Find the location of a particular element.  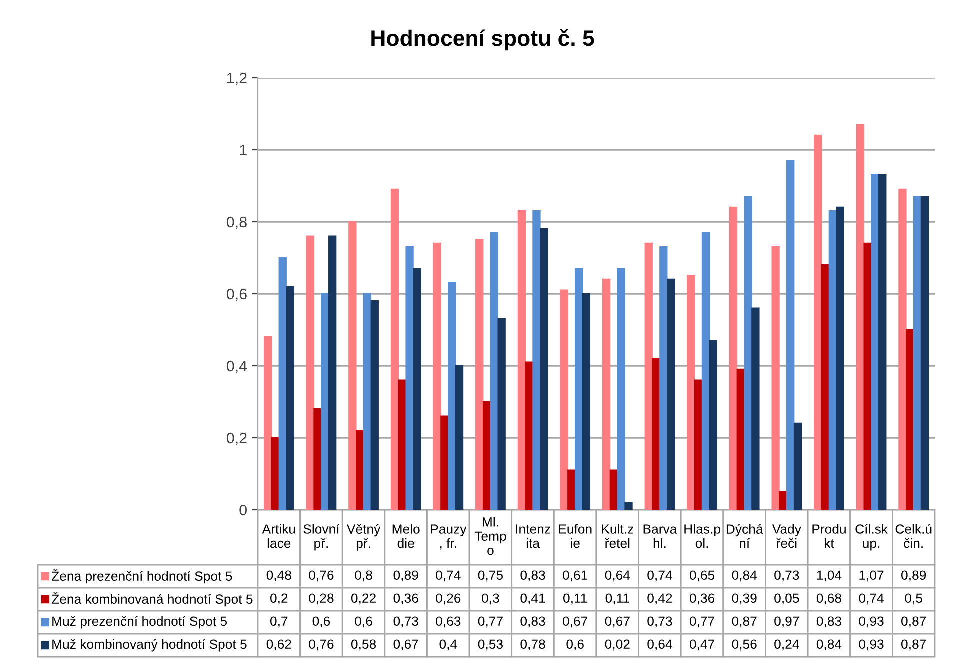

data-label: 0,41 is located at coordinates (533, 599).